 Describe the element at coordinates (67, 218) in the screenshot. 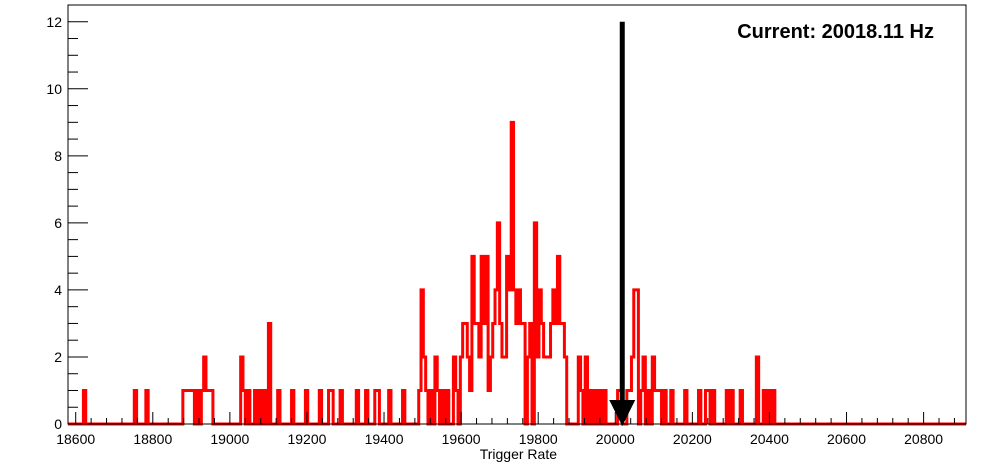

I see `y-axis: 0 2 4 6 8 10 12` at that location.